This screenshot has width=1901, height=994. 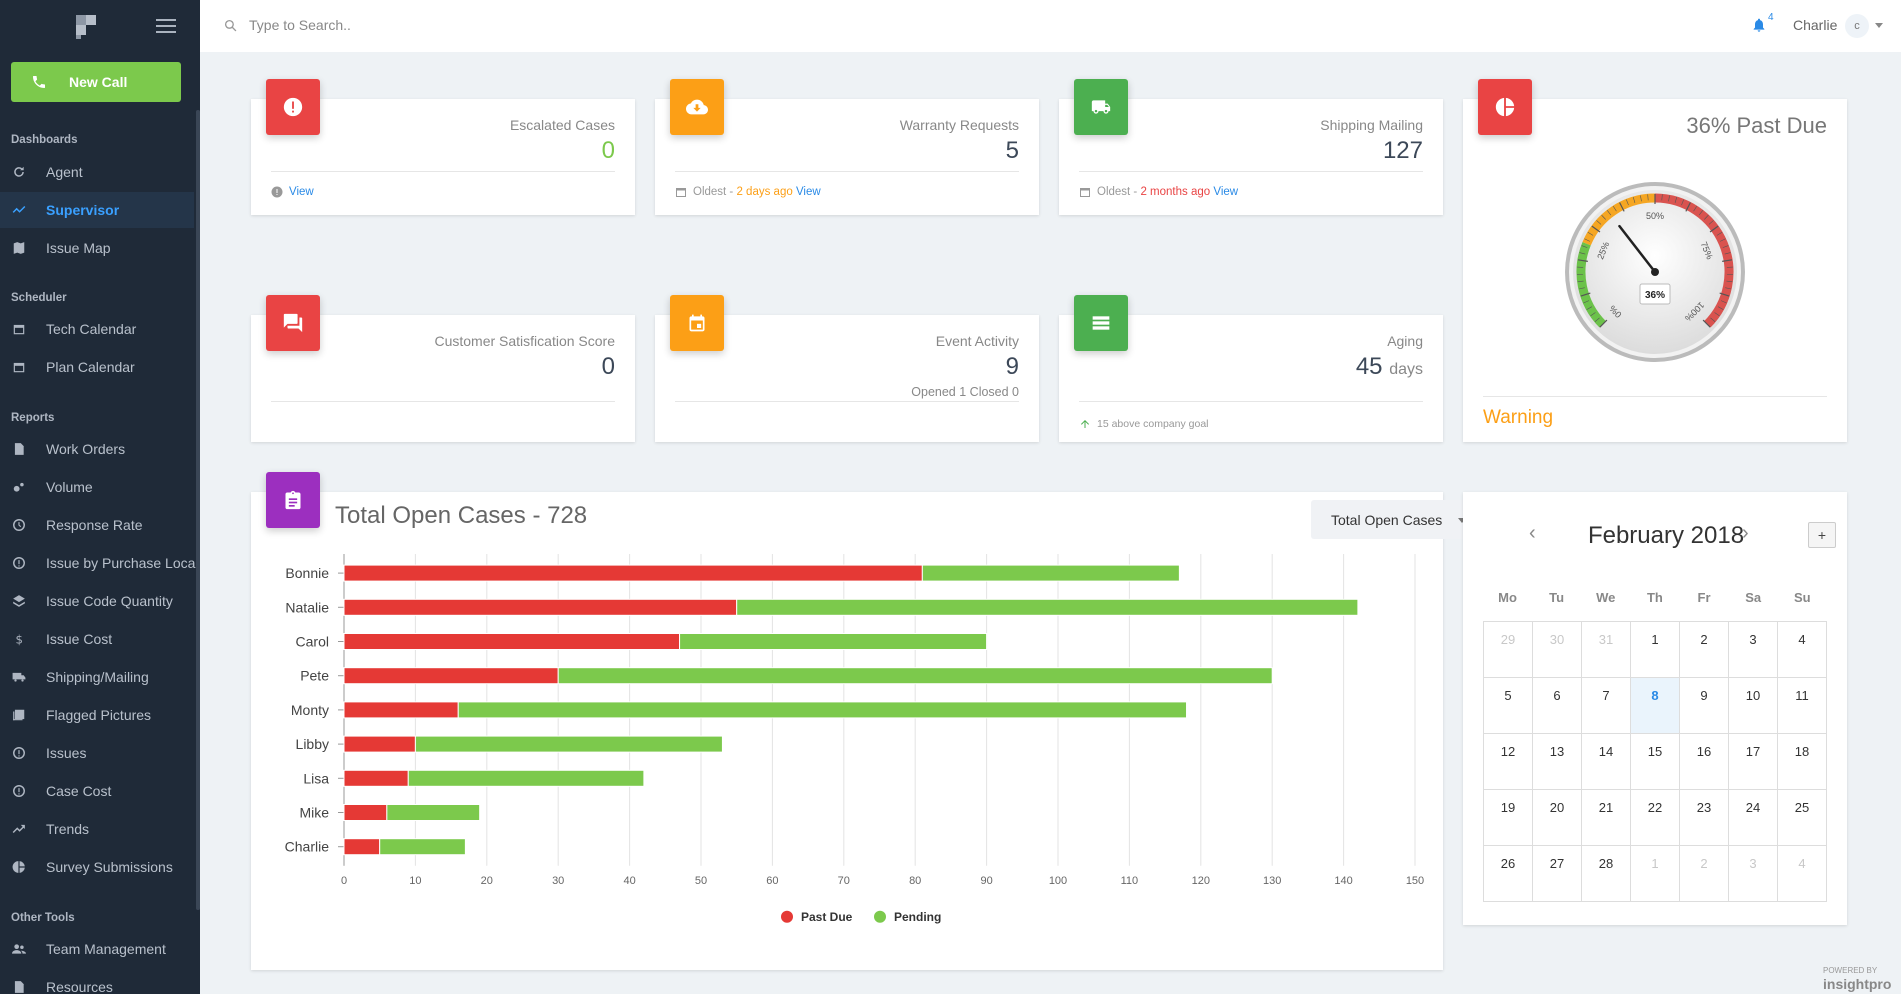 I want to click on sidebar-item-shipping-mailing: Shipping/Mailing, so click(x=97, y=677).